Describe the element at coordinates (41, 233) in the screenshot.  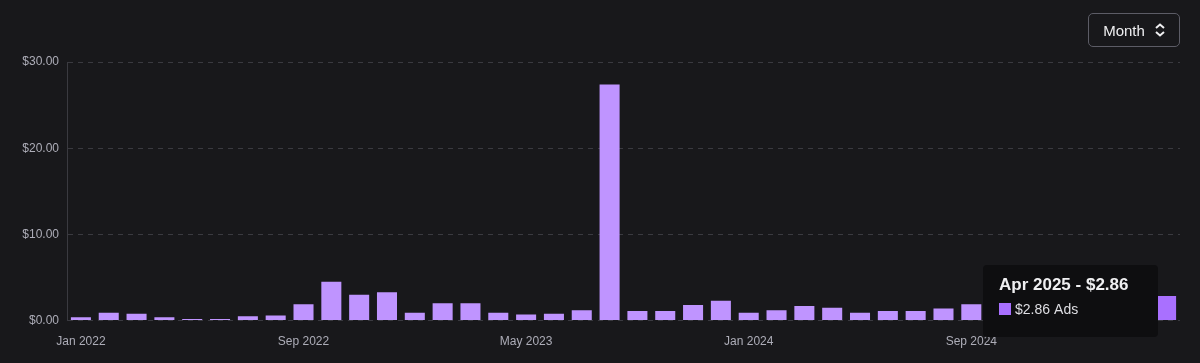
I see `y-tick-label: $10.00` at that location.